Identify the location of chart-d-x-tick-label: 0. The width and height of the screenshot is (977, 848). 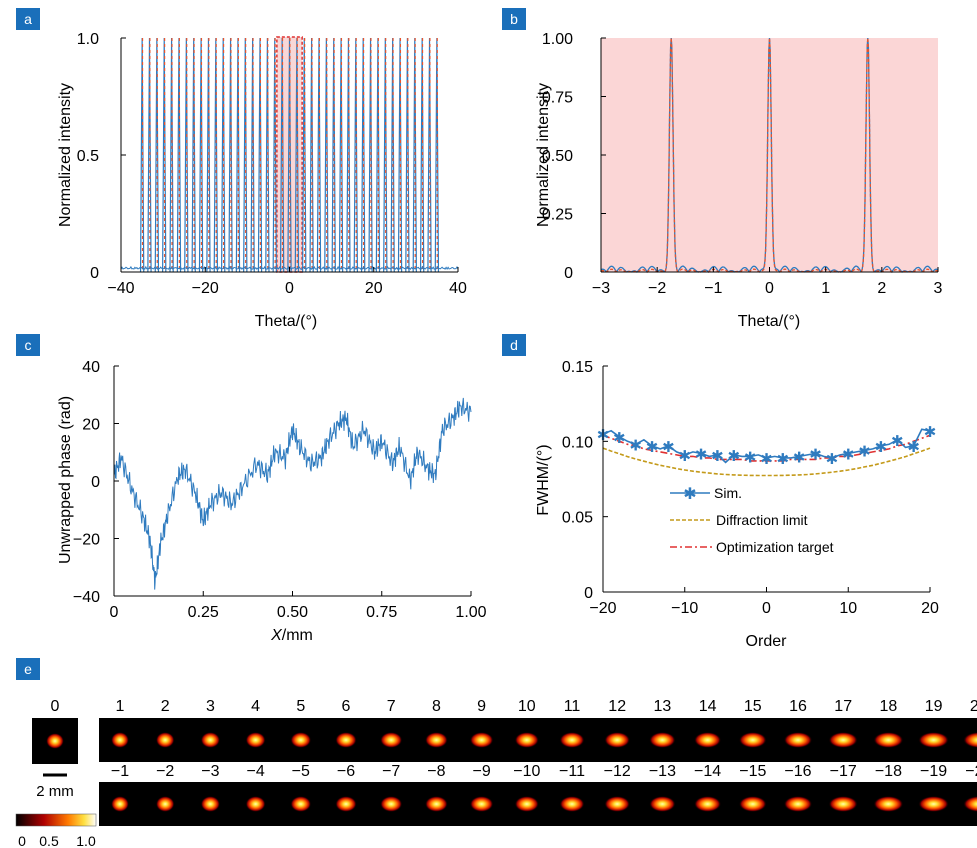
(766, 608).